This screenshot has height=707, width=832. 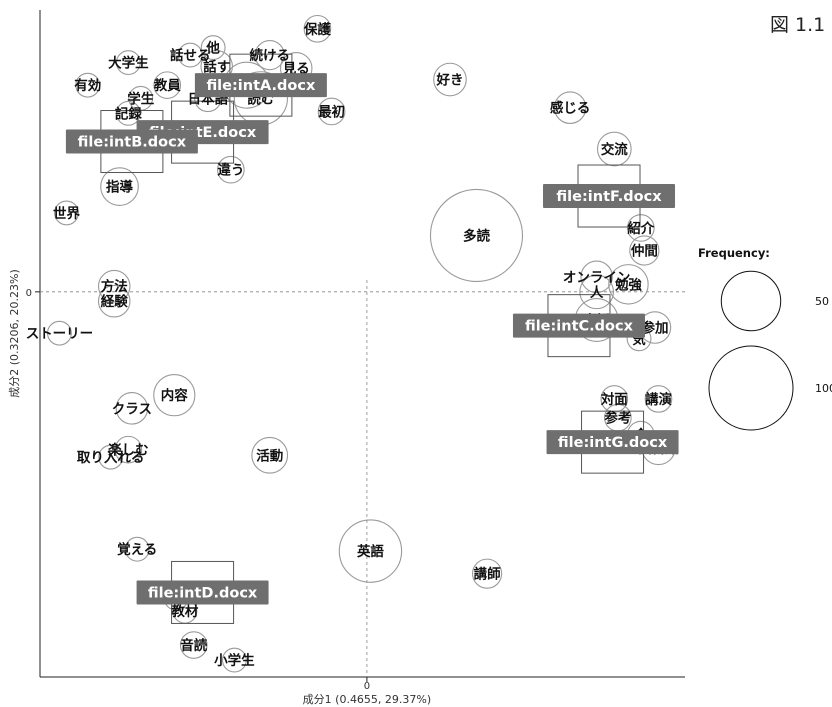 I want to click on word-label: 勉強, so click(x=628, y=284).